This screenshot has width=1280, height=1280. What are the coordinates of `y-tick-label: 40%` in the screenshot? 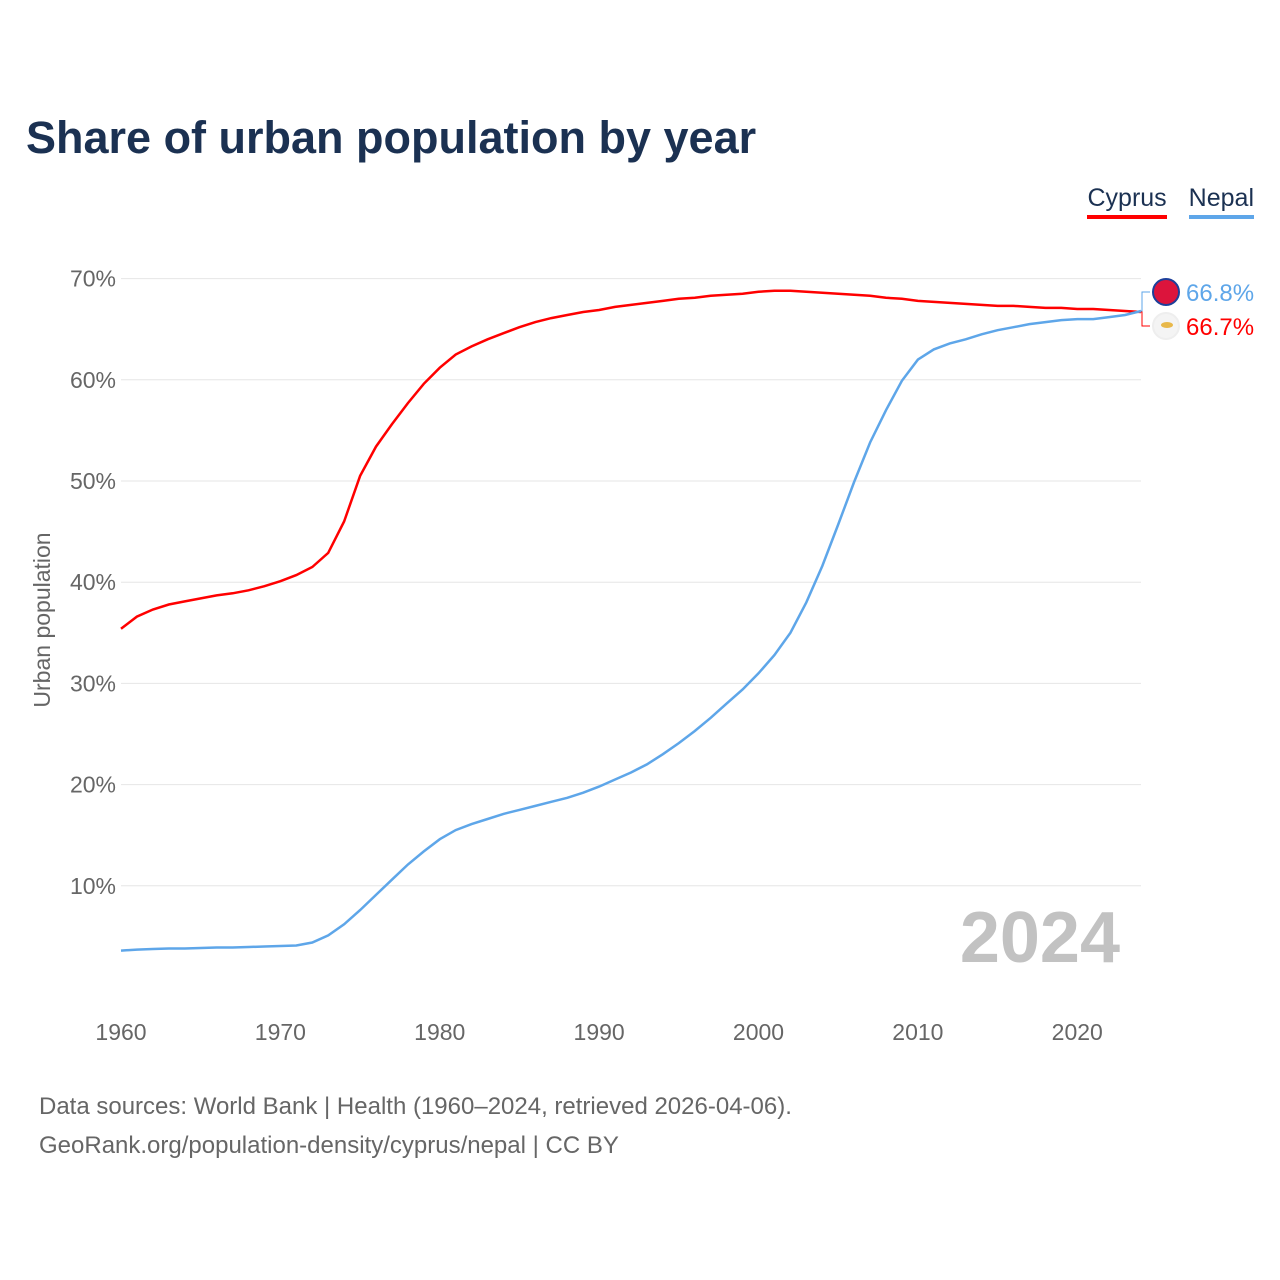 It's located at (93, 582).